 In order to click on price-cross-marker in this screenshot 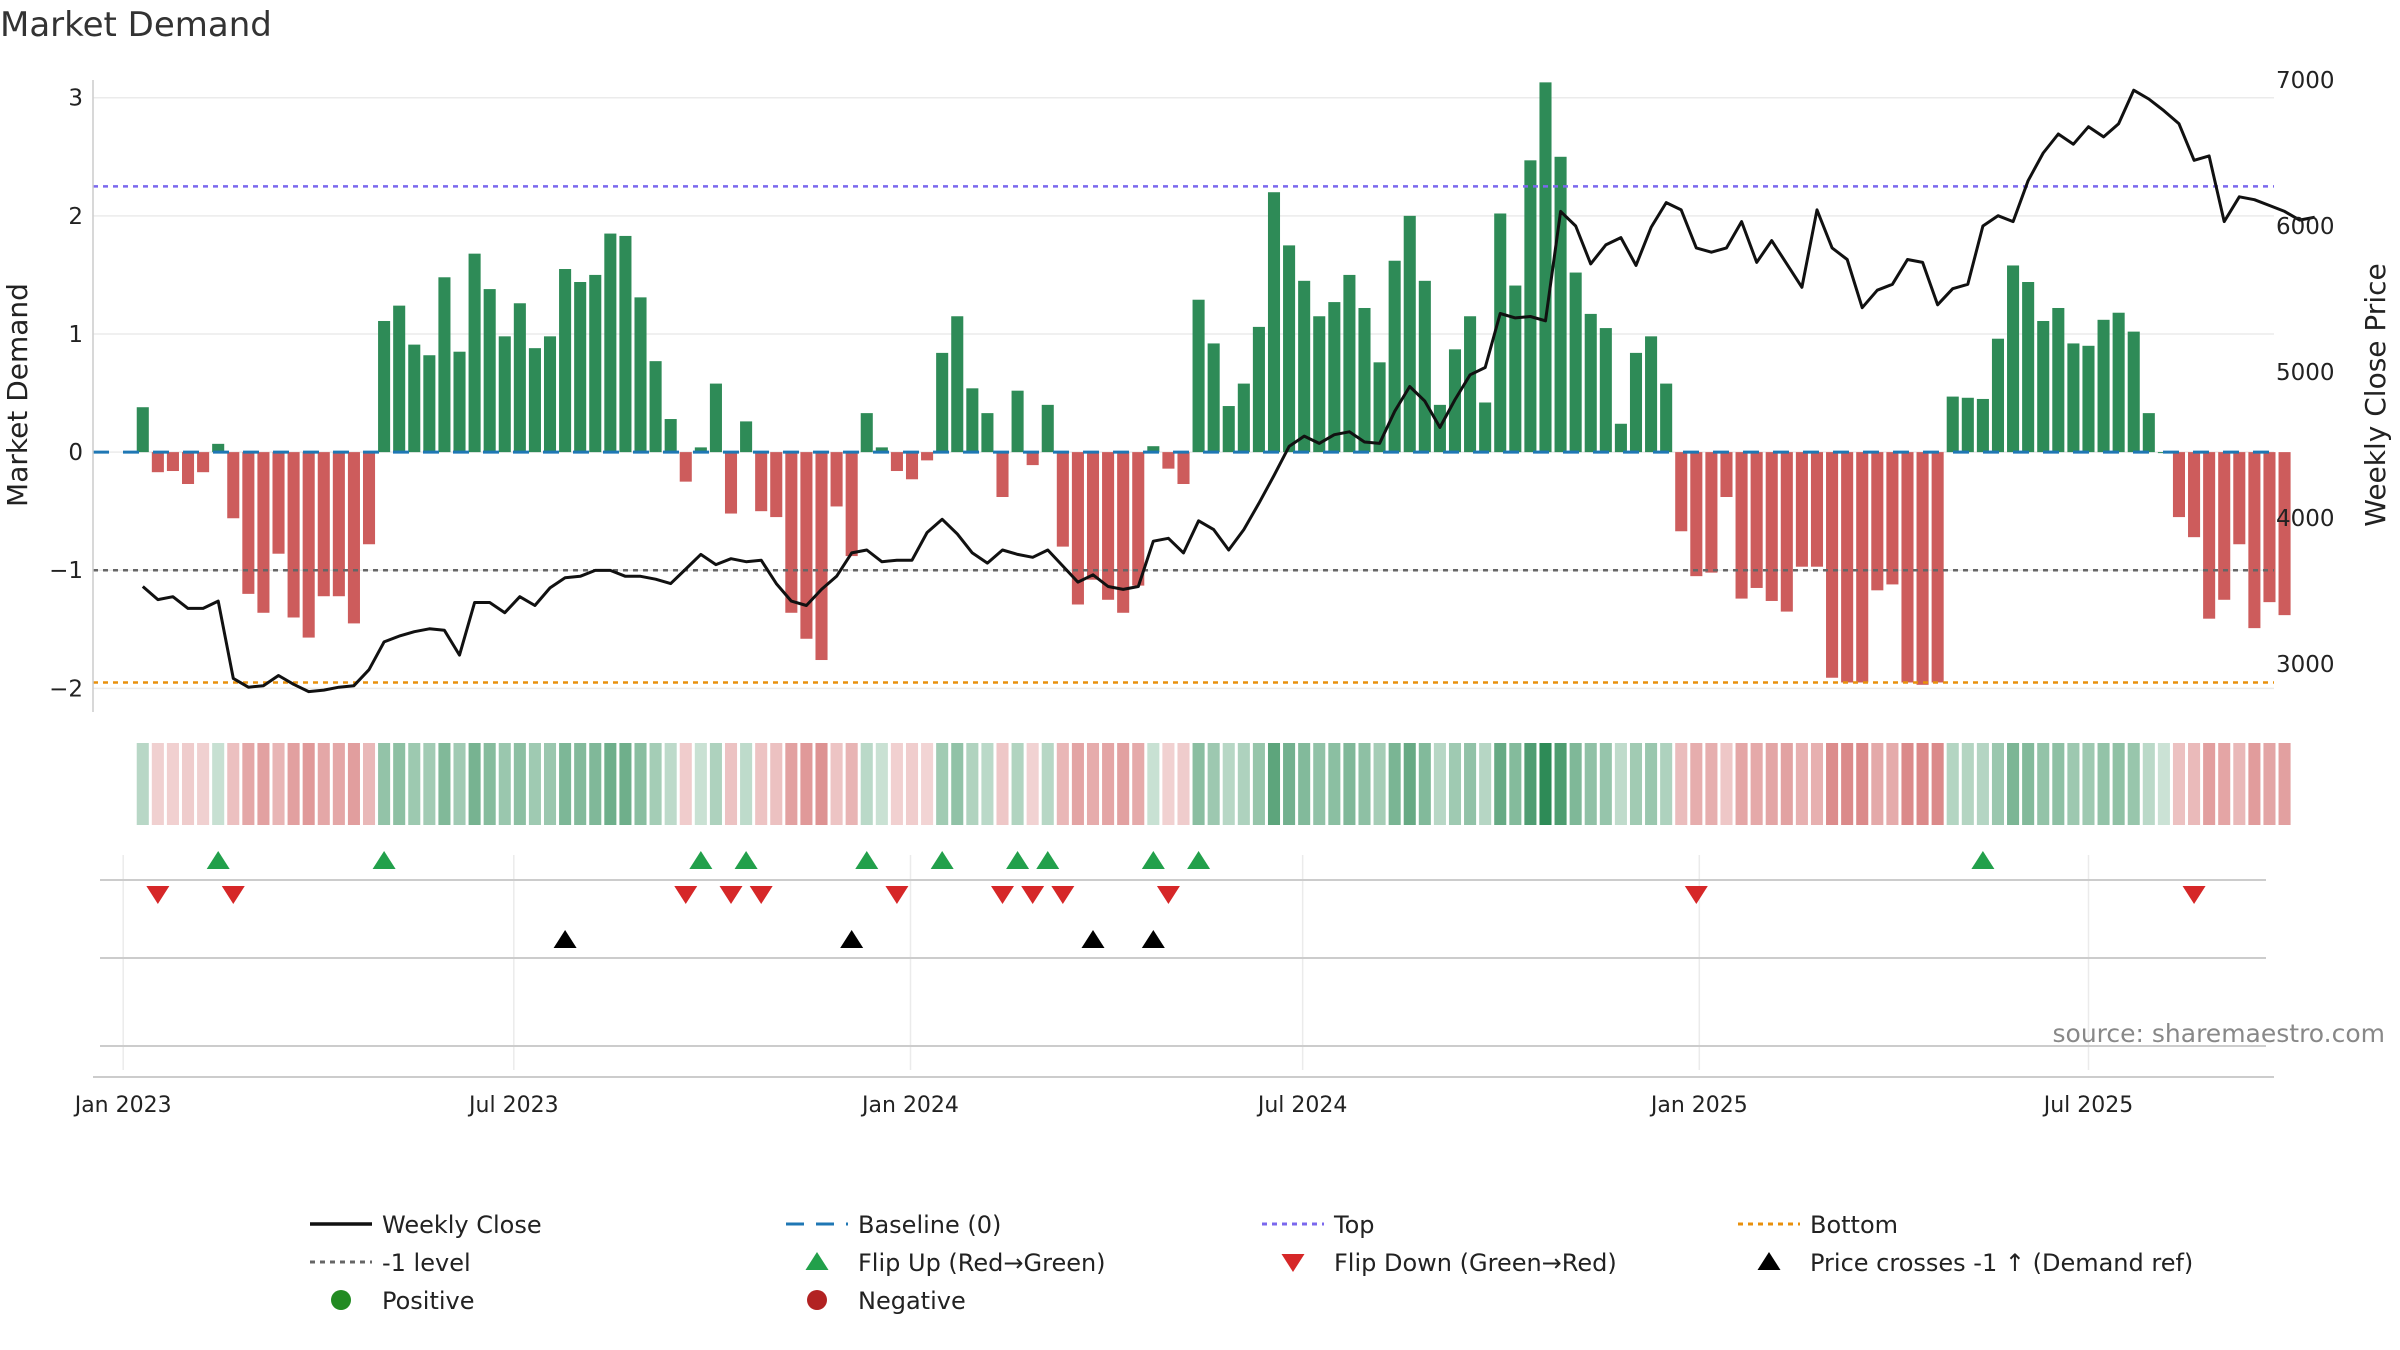, I will do `click(852, 939)`.